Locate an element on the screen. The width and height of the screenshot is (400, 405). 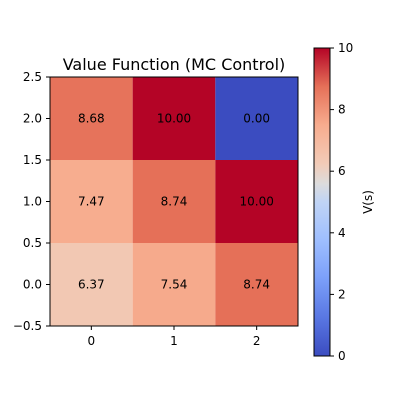
cell-value-label: 7.47 is located at coordinates (91, 202).